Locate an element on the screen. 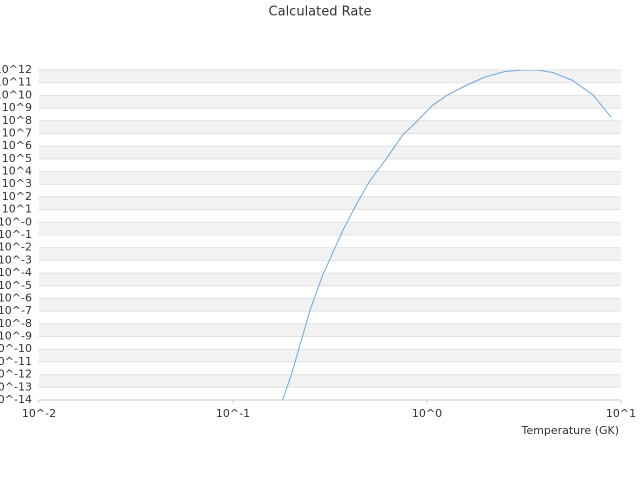  y-tick-label: 10^-7 is located at coordinates (16, 310).